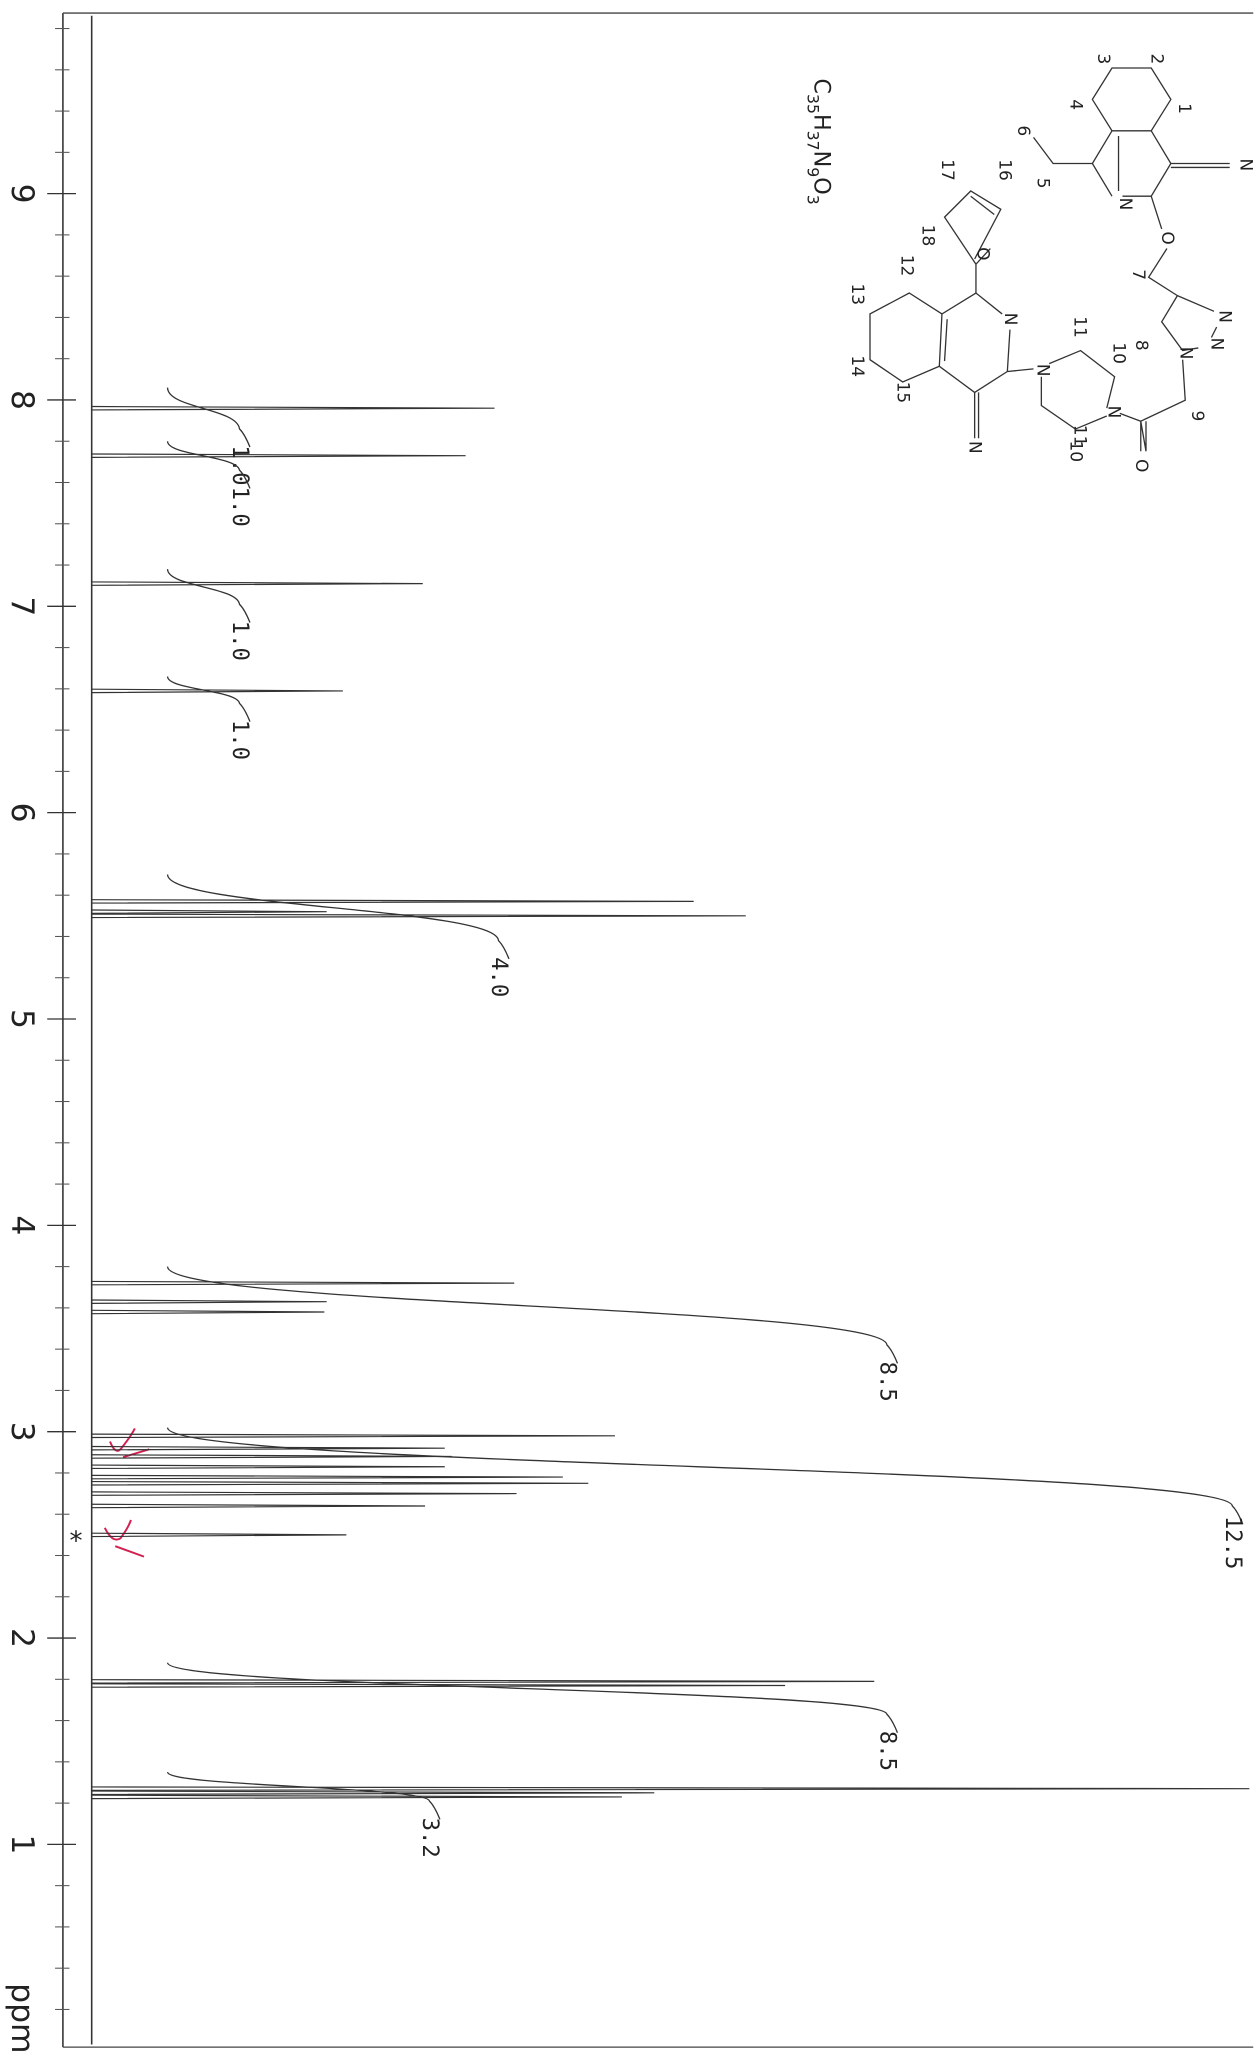 This screenshot has height=2055, width=1256. Describe the element at coordinates (1005, 170) in the screenshot. I see `atom-label: 16` at that location.